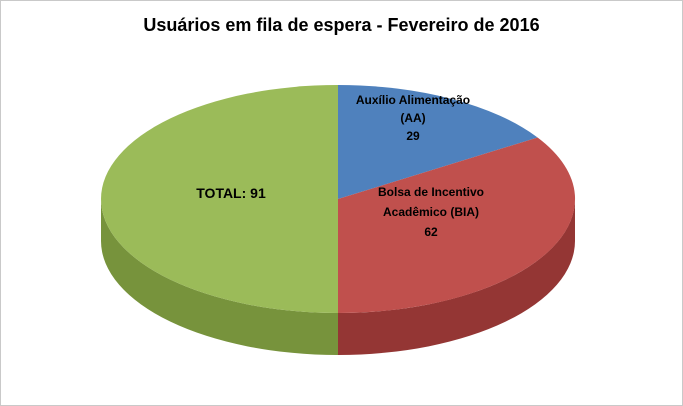 Image resolution: width=683 pixels, height=406 pixels. Describe the element at coordinates (413, 100) in the screenshot. I see `slice-label-aa-line1: Auxílio Alimentação` at that location.